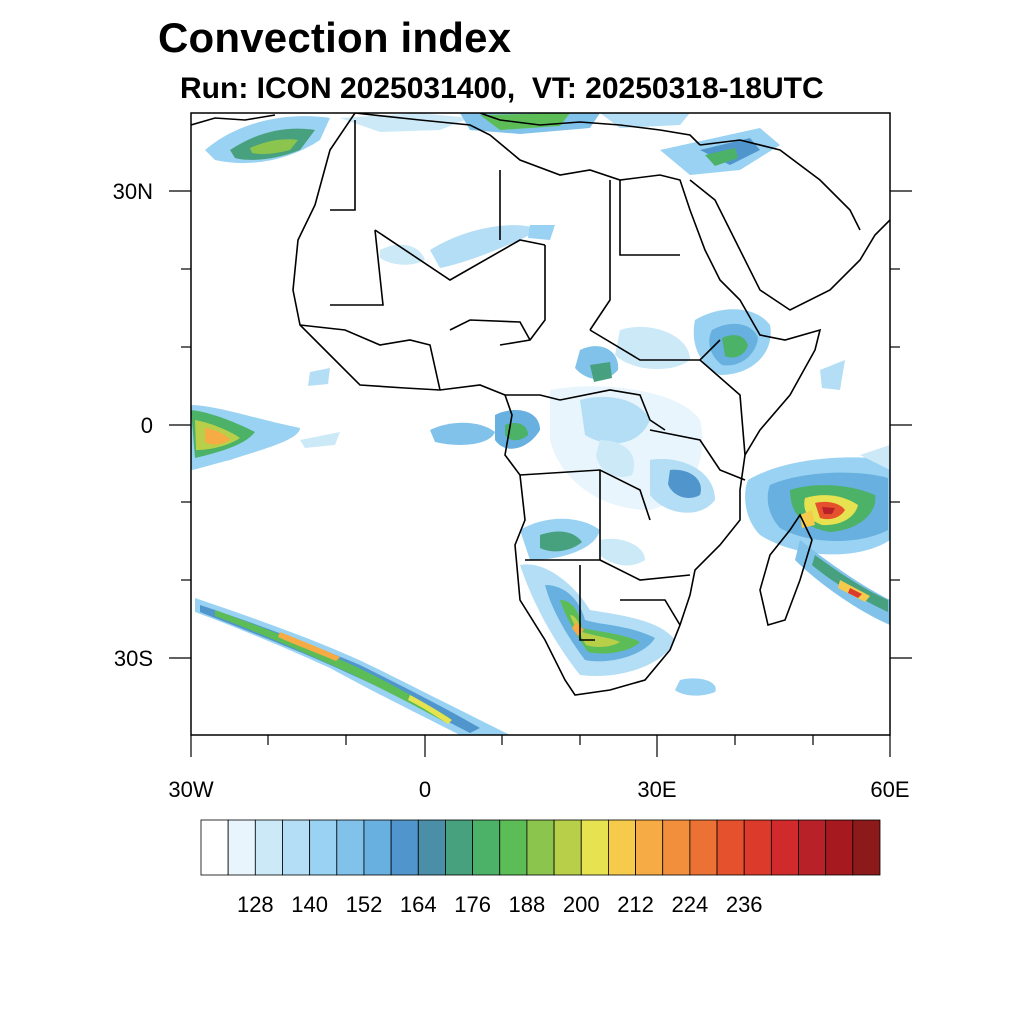  Describe the element at coordinates (425, 789) in the screenshot. I see `lon-label-0: 0` at that location.